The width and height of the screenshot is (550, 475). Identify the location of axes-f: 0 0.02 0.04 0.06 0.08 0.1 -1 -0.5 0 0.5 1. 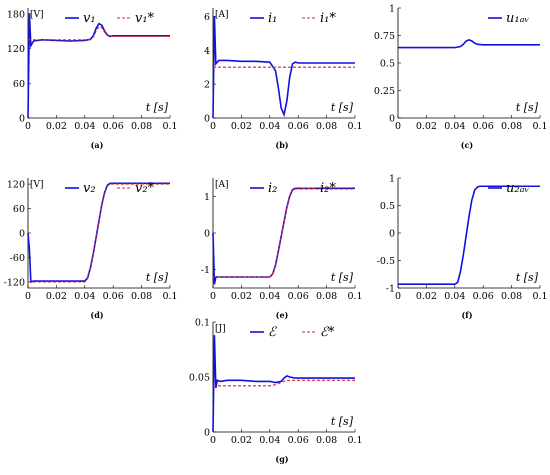
(462, 238).